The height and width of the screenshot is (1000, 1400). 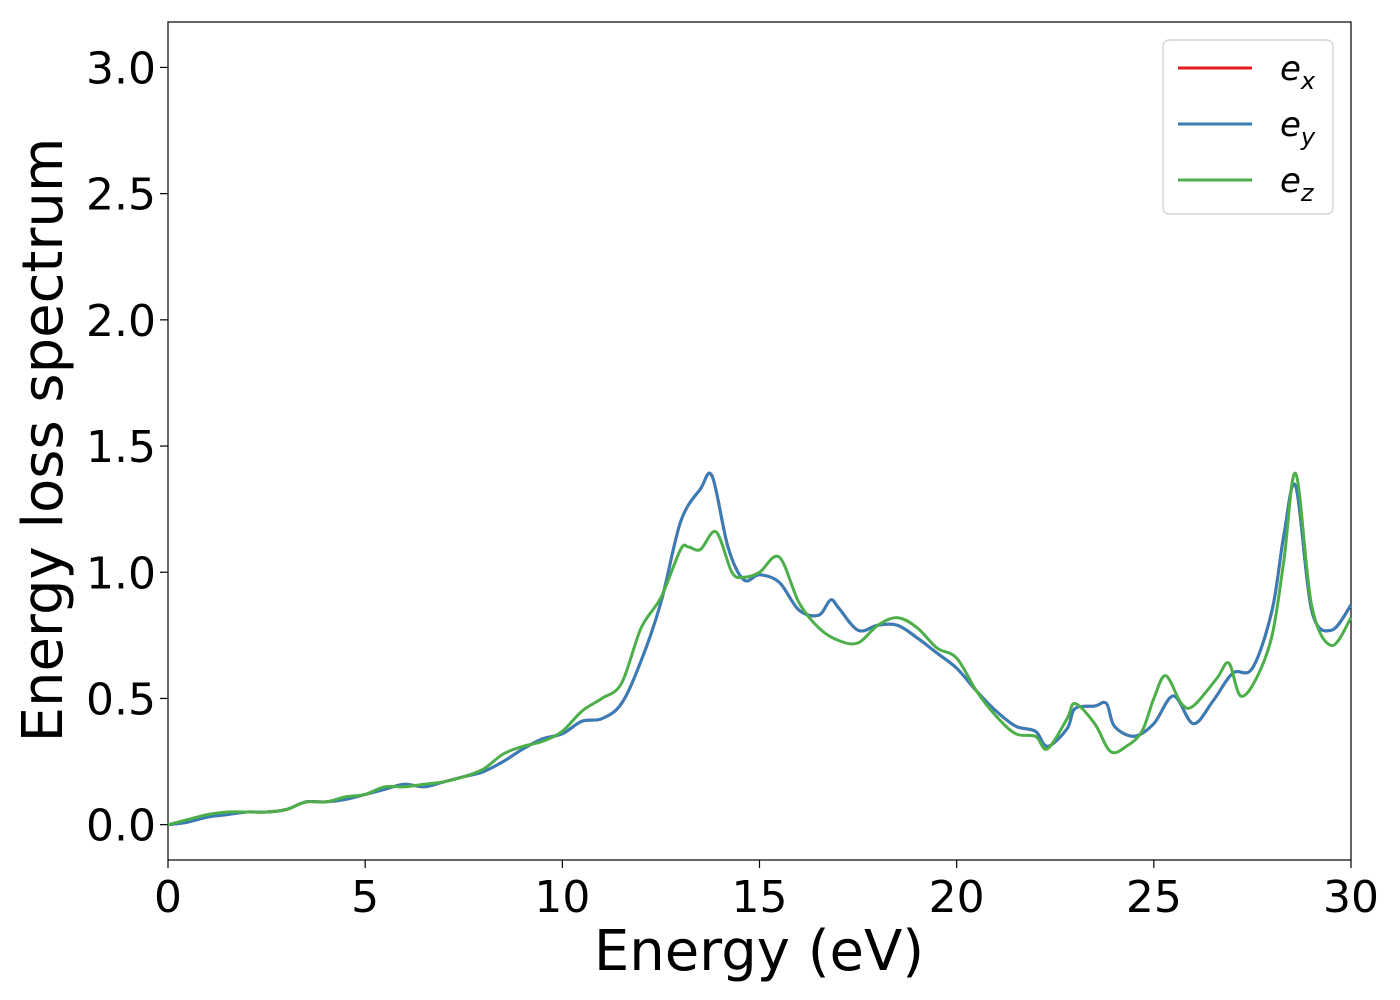 I want to click on x-tick-label: 15, so click(x=760, y=897).